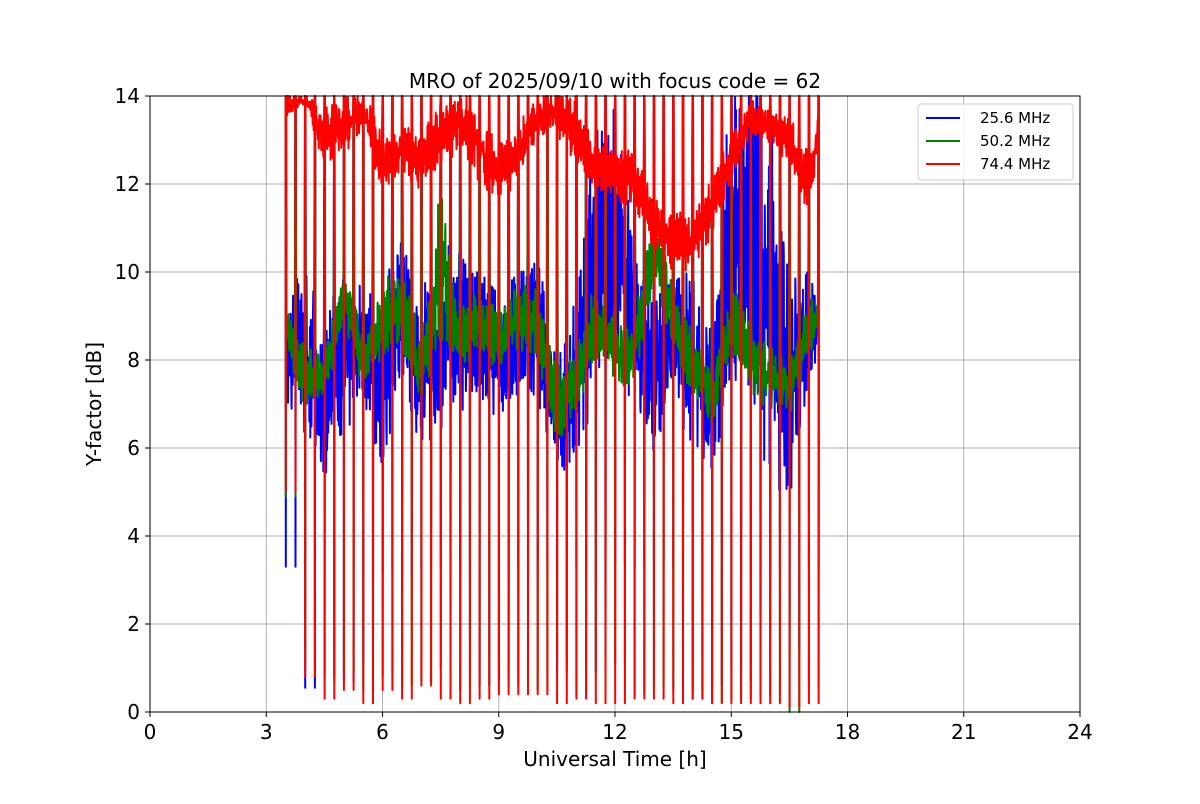 The image size is (1200, 804). What do you see at coordinates (150, 732) in the screenshot?
I see `x-tick-label: 0` at bounding box center [150, 732].